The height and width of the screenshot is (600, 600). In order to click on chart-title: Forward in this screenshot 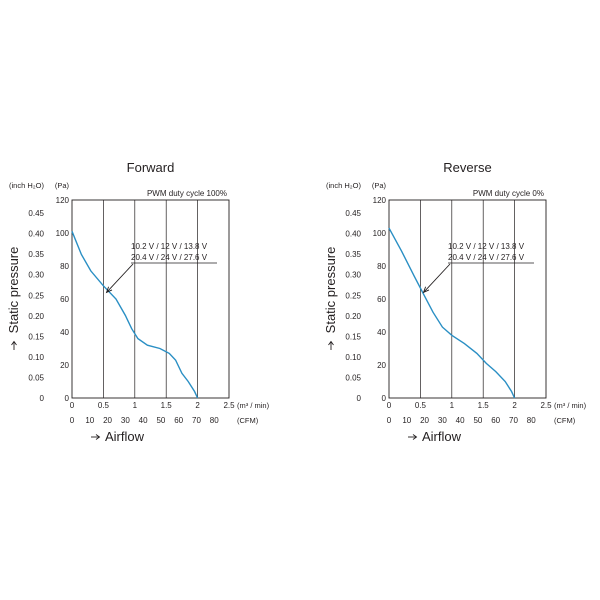, I will do `click(151, 167)`.